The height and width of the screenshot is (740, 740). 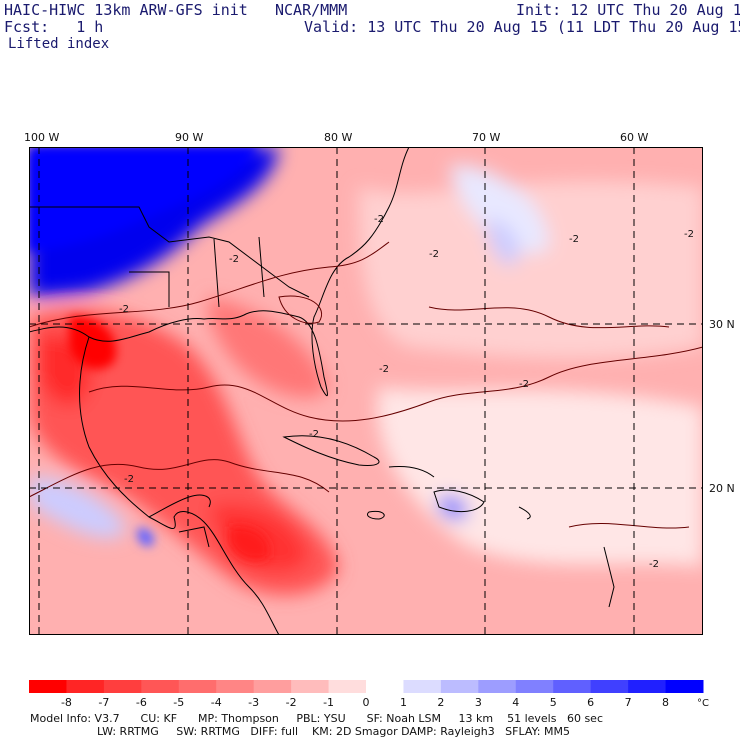 What do you see at coordinates (515, 702) in the screenshot?
I see `colorbar-tick-label: 4` at bounding box center [515, 702].